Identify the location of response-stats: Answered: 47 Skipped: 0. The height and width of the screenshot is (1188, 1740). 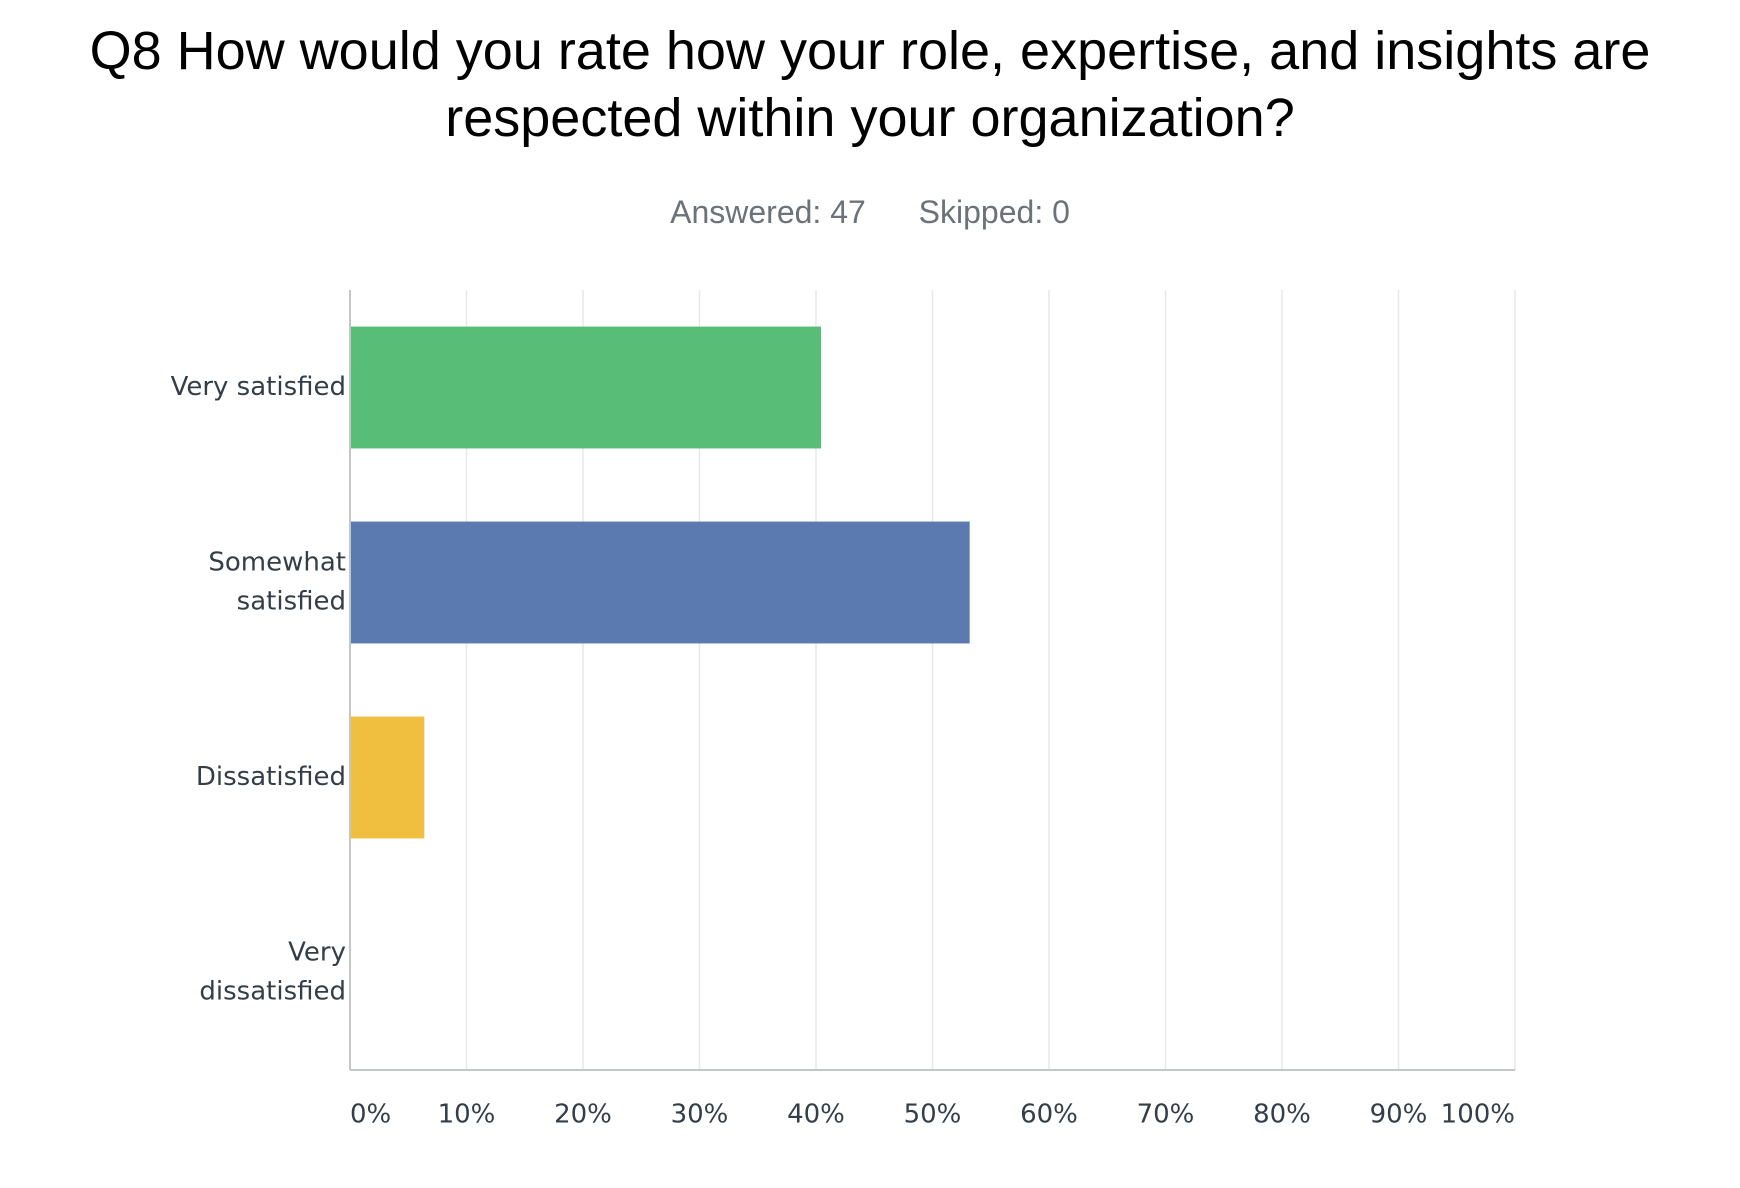
(870, 212).